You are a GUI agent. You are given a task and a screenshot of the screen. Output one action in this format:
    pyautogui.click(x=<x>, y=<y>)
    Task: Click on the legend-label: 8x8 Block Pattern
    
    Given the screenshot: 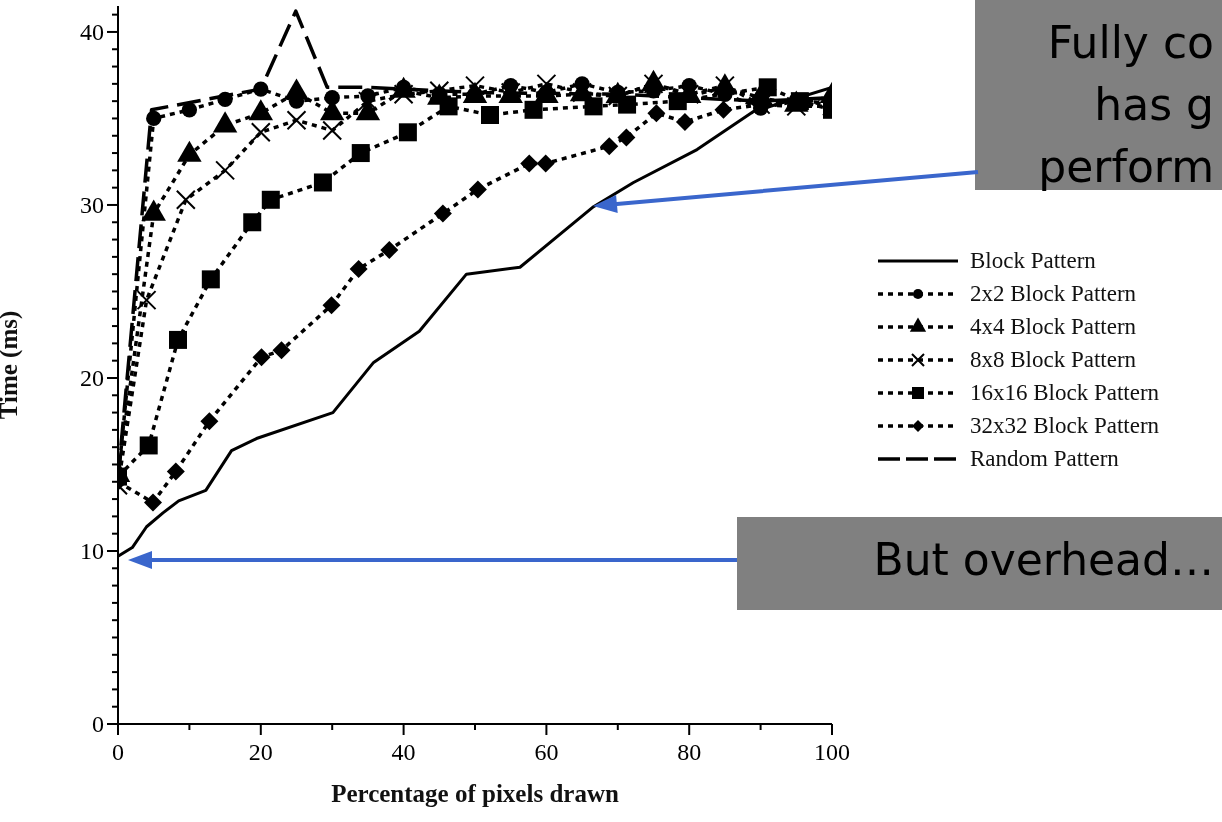 What is the action you would take?
    pyautogui.click(x=1053, y=359)
    